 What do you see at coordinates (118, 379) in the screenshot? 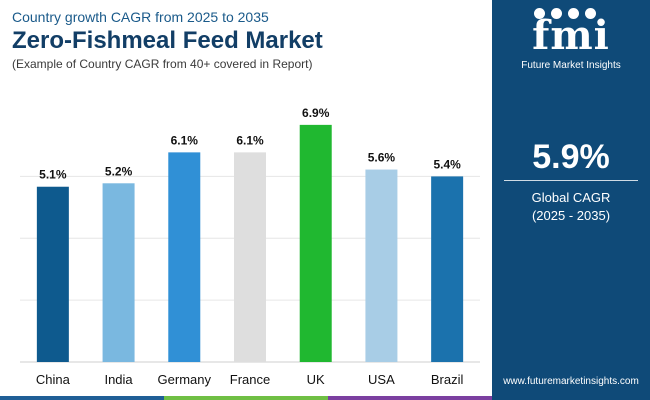
I see `category-label: India` at bounding box center [118, 379].